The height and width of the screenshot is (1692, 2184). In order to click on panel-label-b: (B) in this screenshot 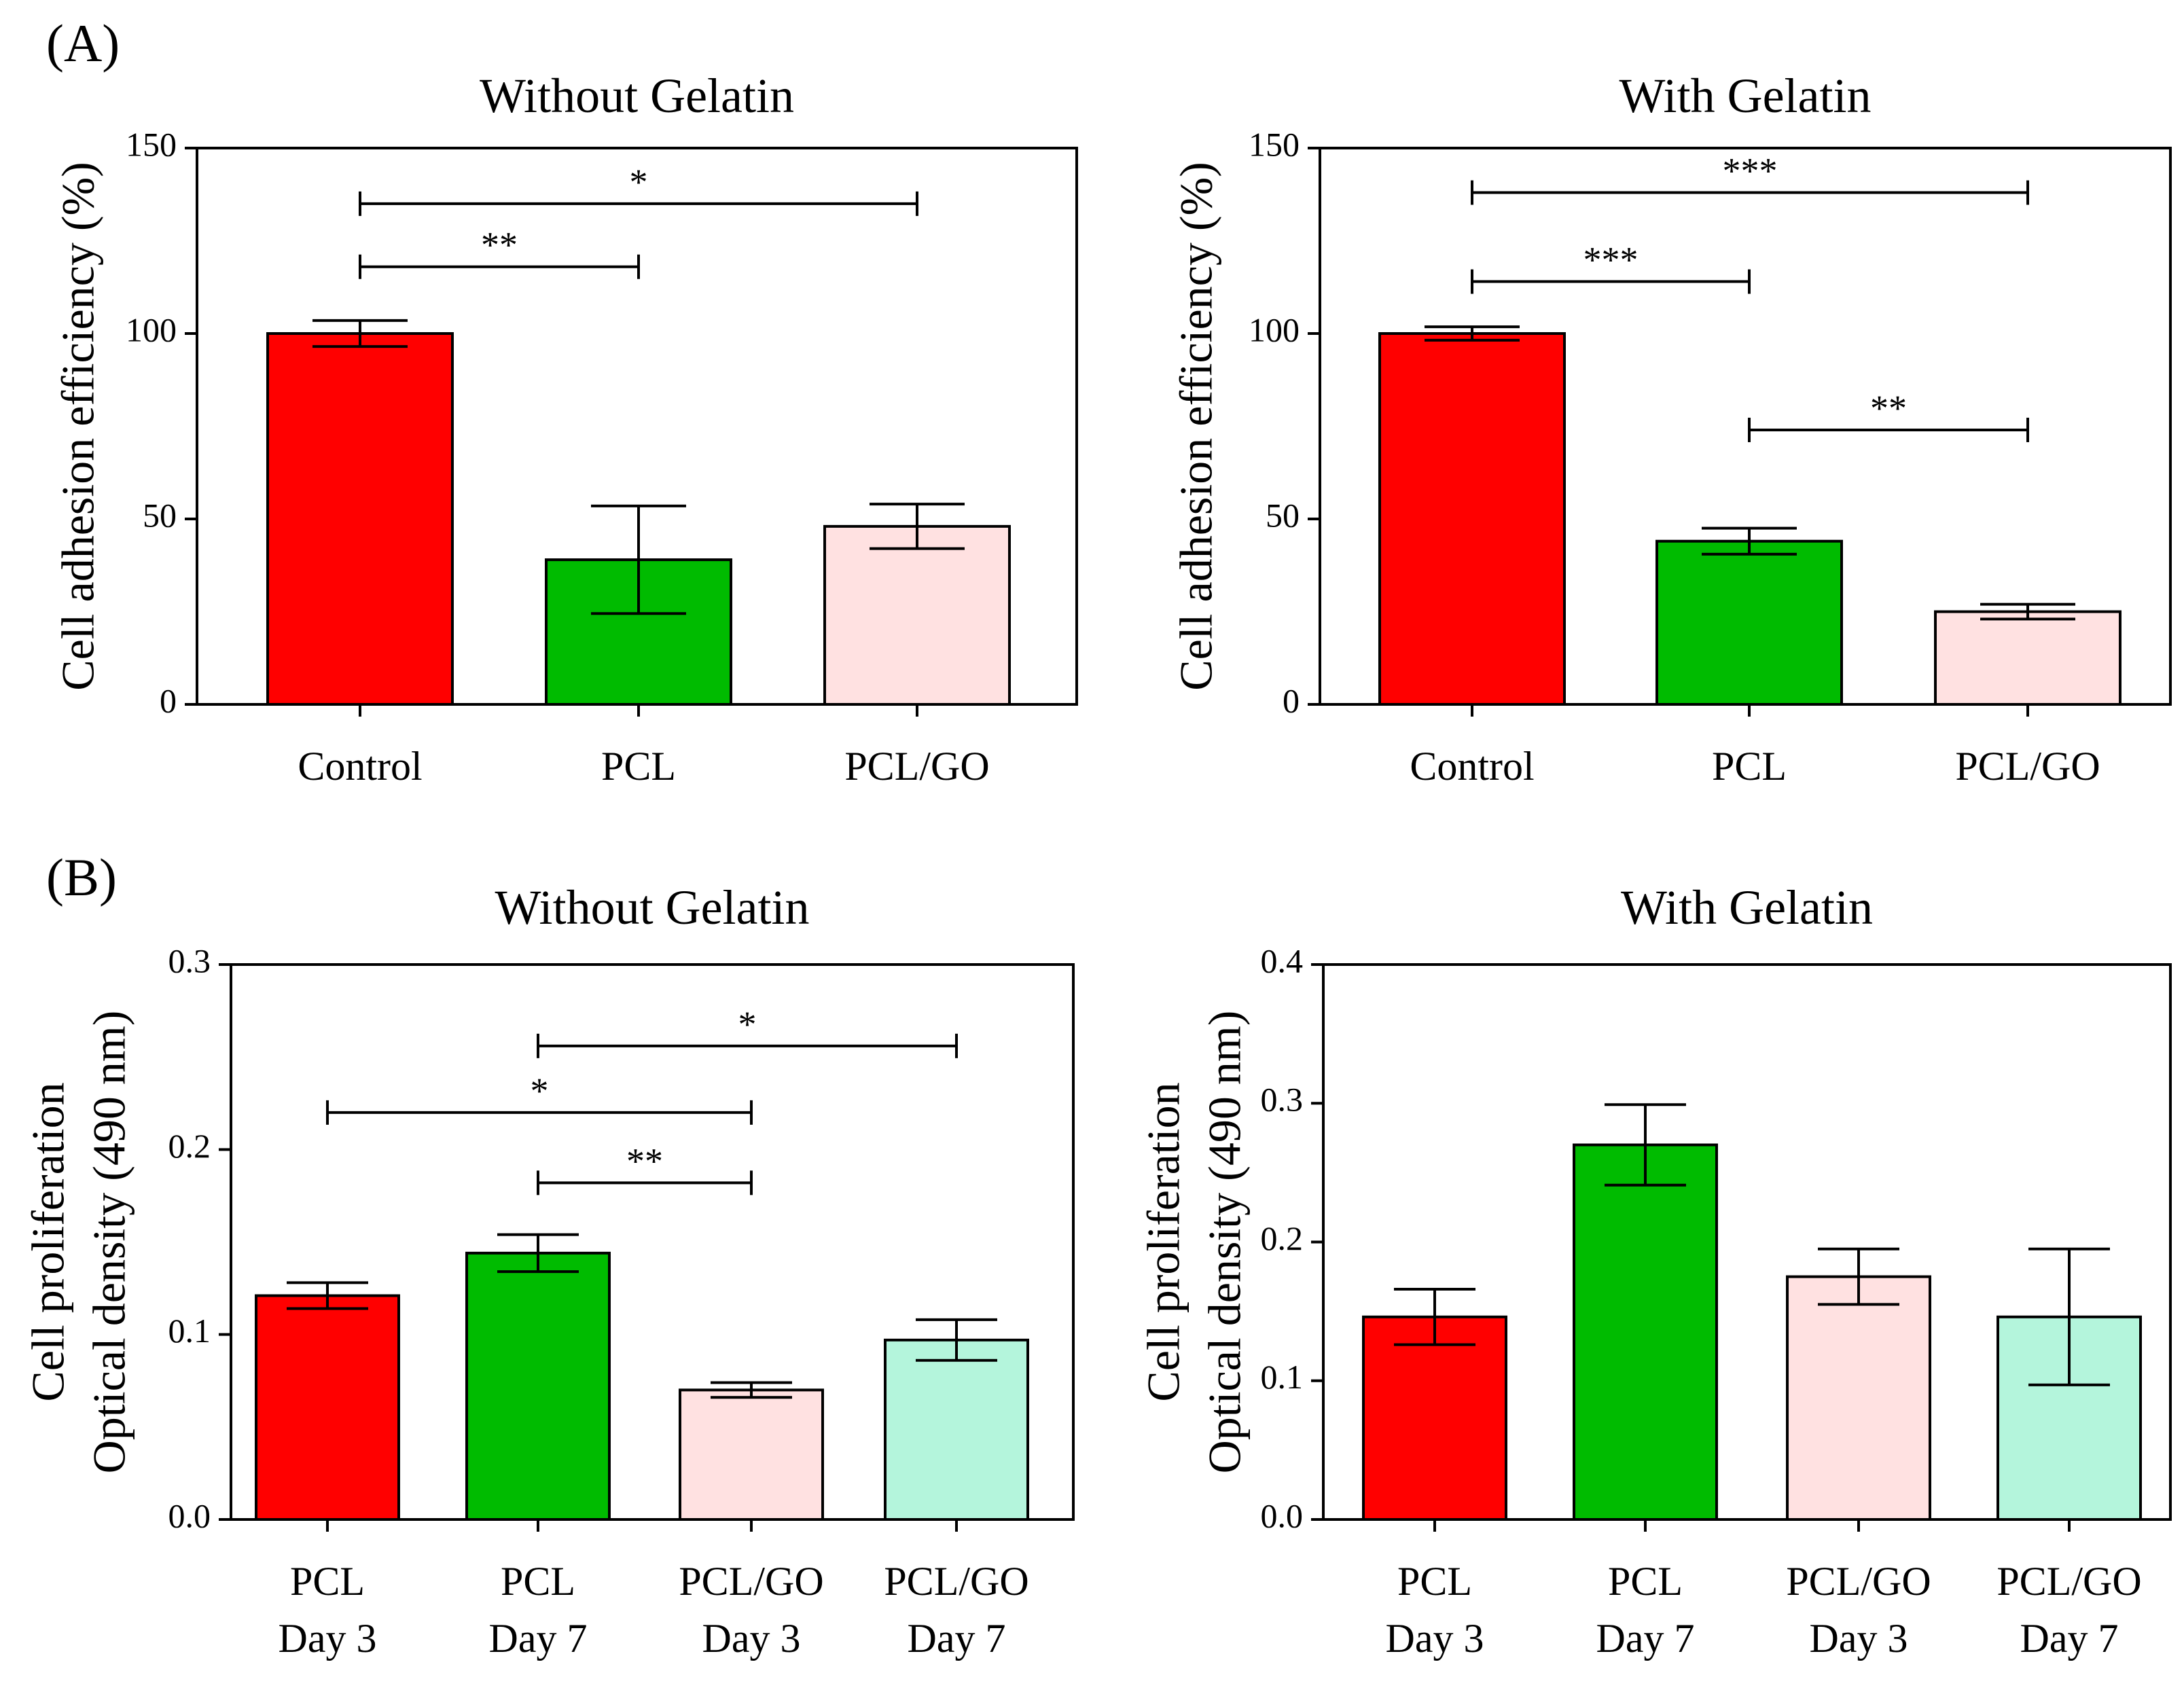, I will do `click(81, 877)`.